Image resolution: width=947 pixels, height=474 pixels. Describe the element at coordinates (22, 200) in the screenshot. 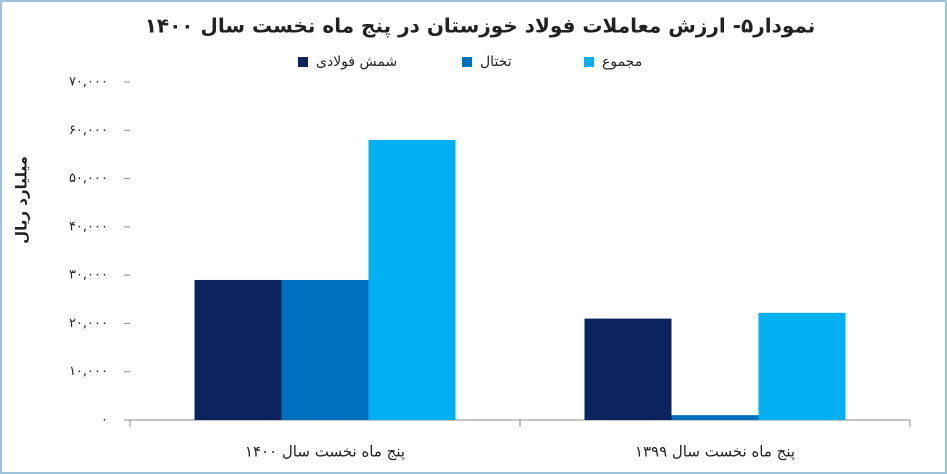

I see `y-axis-label: میلیارد ریال` at that location.